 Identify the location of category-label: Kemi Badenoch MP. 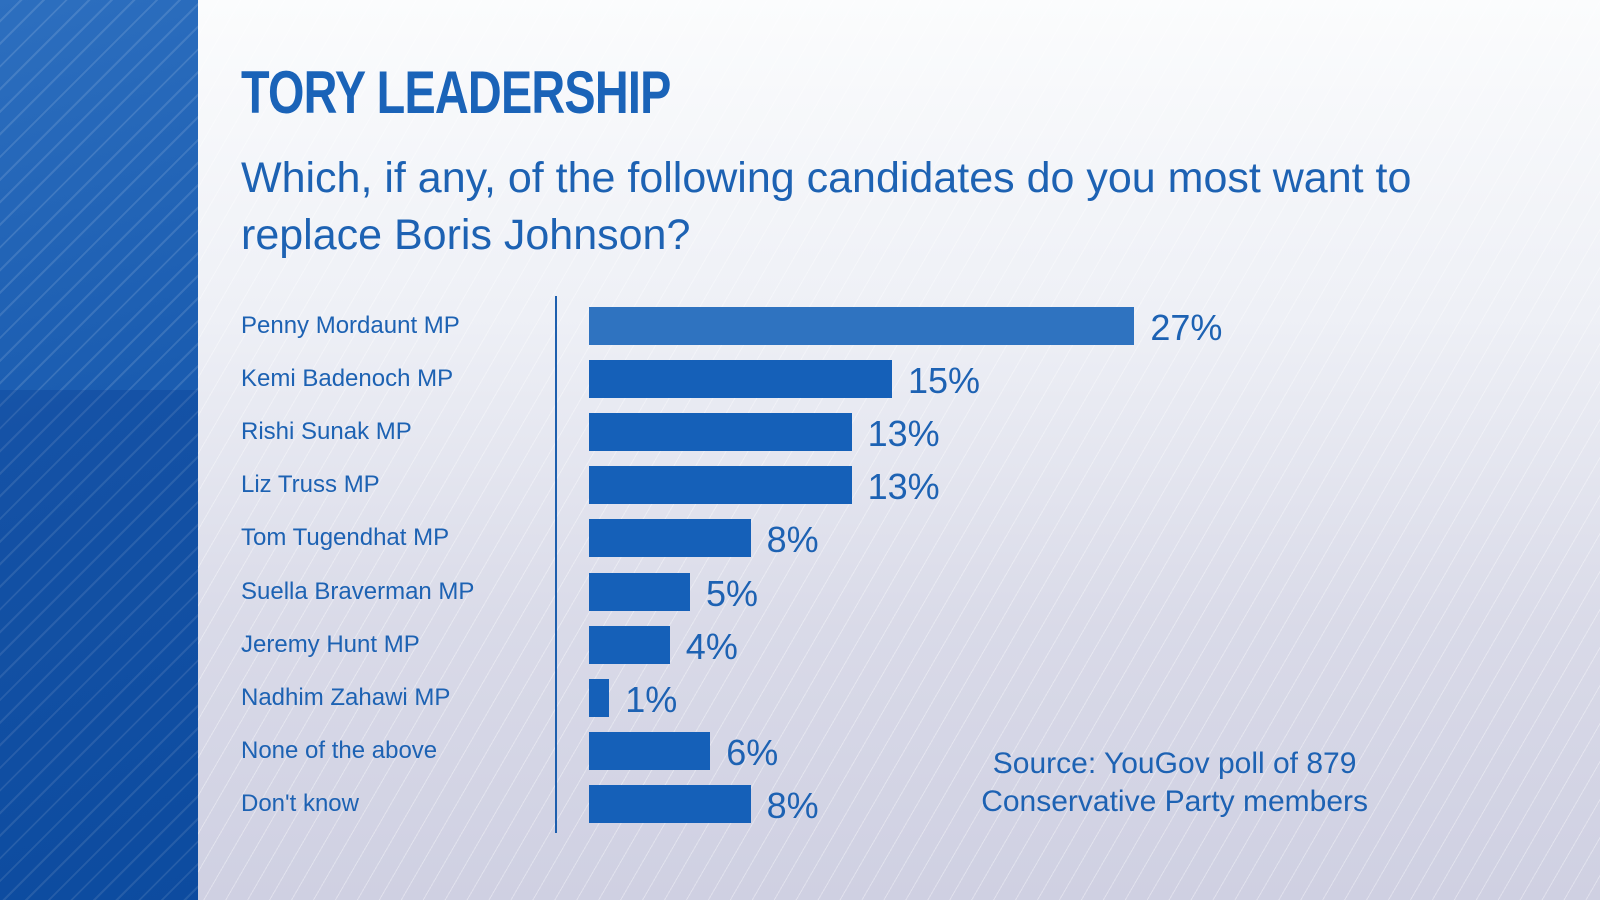
(347, 379).